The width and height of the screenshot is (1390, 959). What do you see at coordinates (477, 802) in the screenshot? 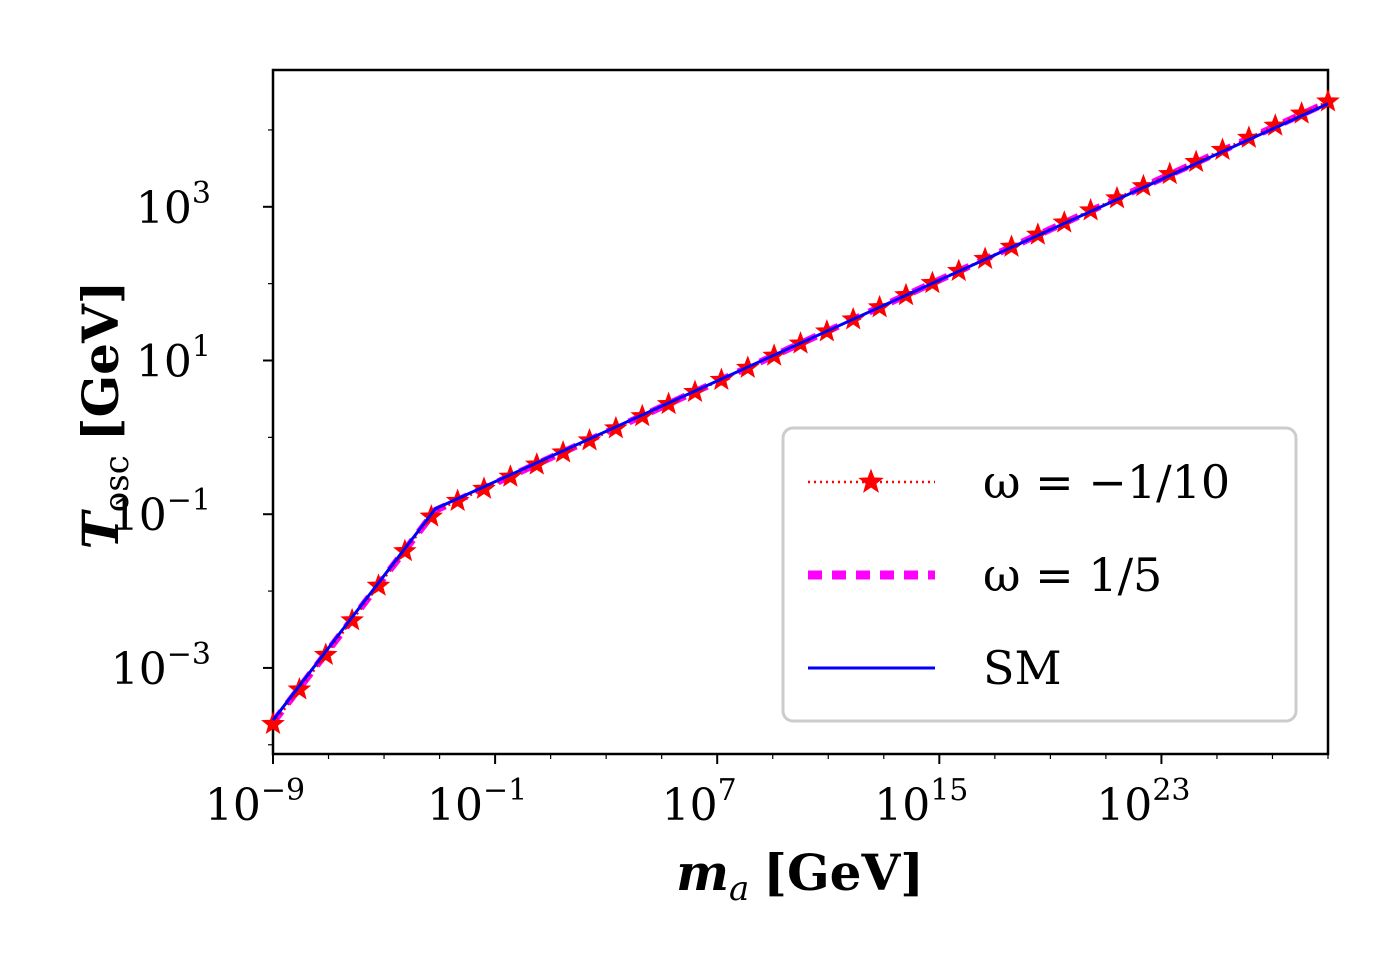
I see `x-tick-label: 10⁻¹` at bounding box center [477, 802].